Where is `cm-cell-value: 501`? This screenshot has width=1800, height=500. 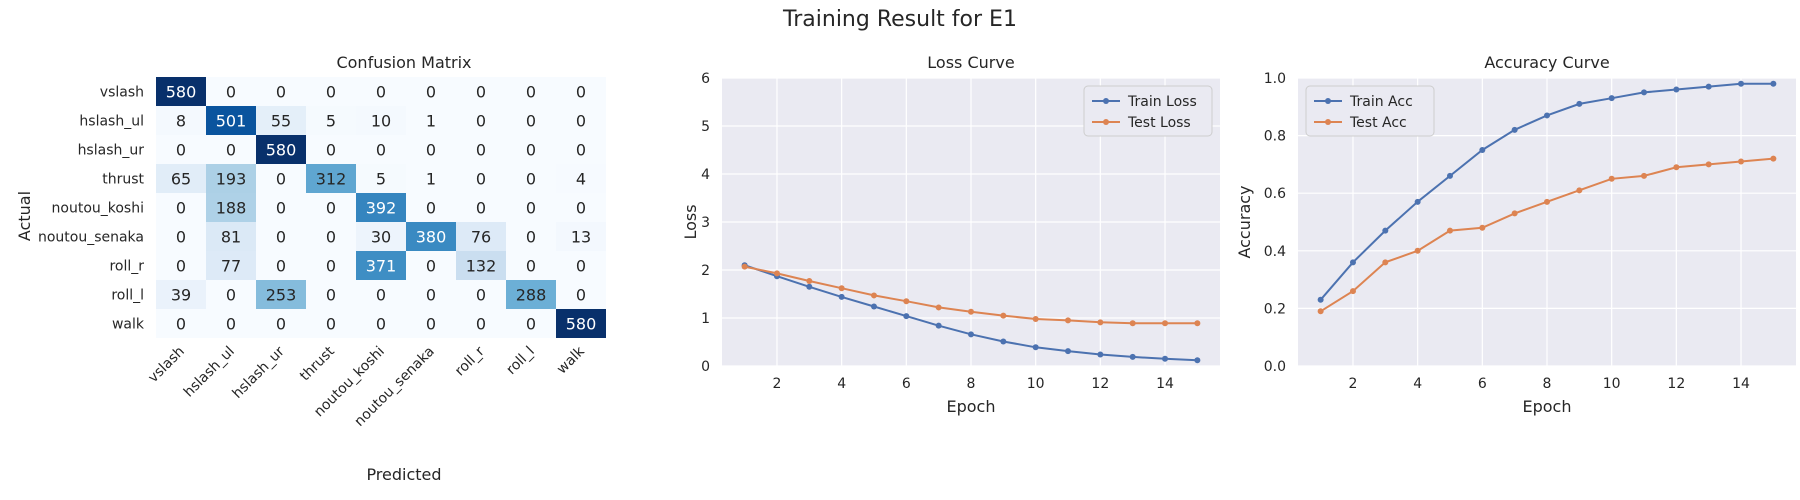
cm-cell-value: 501 is located at coordinates (231, 121).